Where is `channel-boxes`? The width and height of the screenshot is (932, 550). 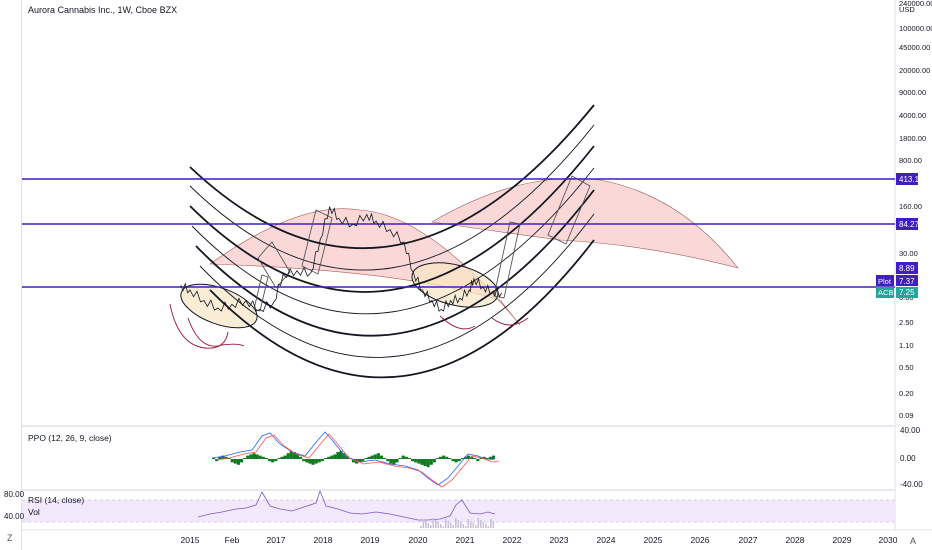
channel-boxes is located at coordinates (422, 243).